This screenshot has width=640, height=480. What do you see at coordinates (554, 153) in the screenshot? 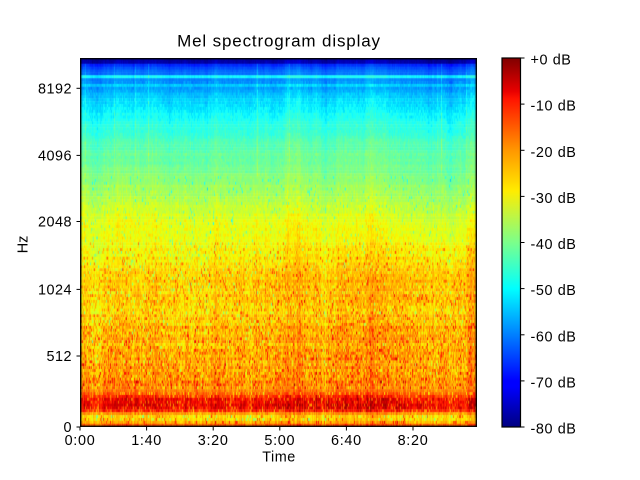
I see `svg-text: -20 dB` at bounding box center [554, 153].